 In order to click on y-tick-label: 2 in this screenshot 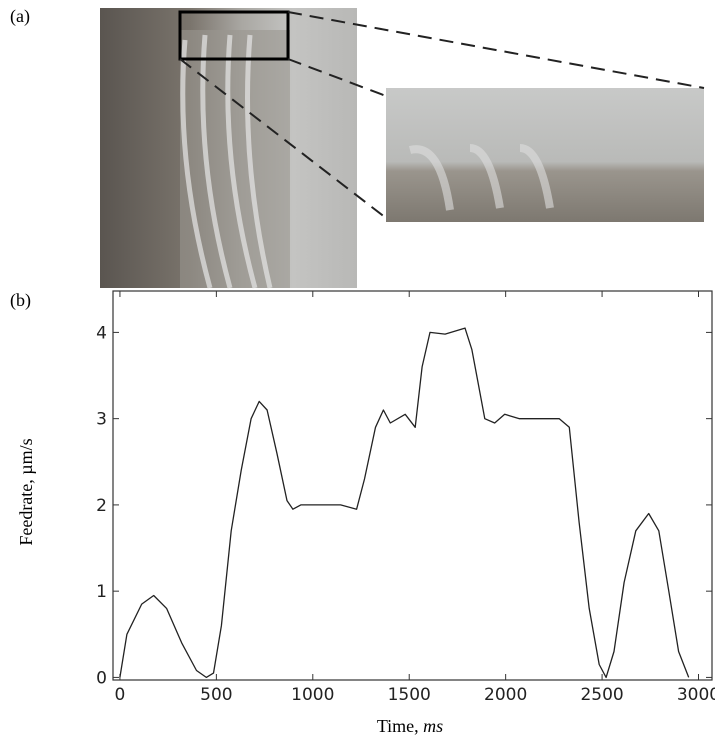, I will do `click(101, 506)`.